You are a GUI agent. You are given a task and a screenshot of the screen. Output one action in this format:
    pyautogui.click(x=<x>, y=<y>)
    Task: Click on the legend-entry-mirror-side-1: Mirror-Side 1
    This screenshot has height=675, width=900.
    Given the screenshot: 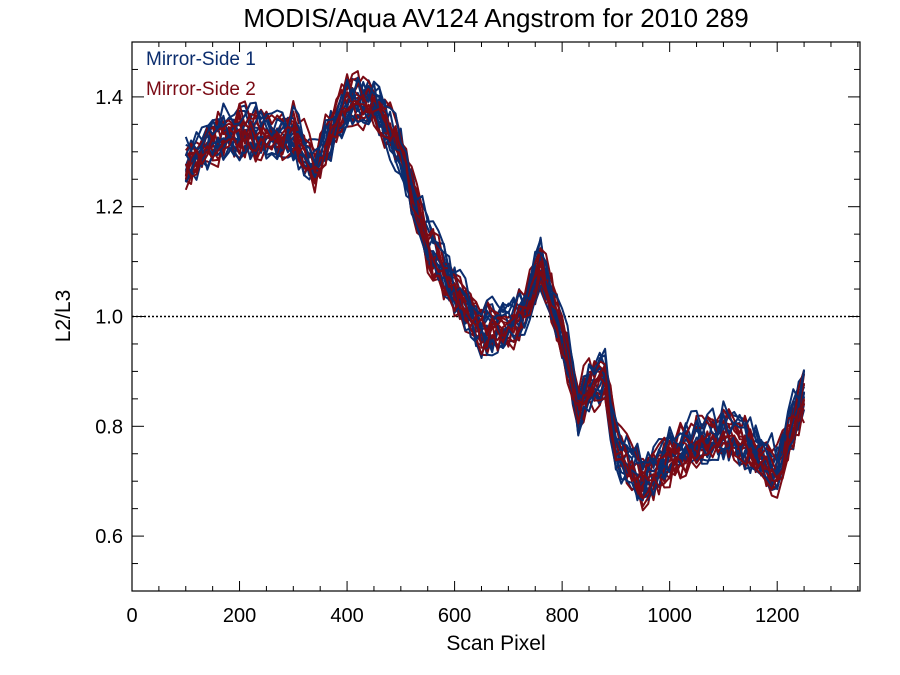 What is the action you would take?
    pyautogui.click(x=201, y=59)
    